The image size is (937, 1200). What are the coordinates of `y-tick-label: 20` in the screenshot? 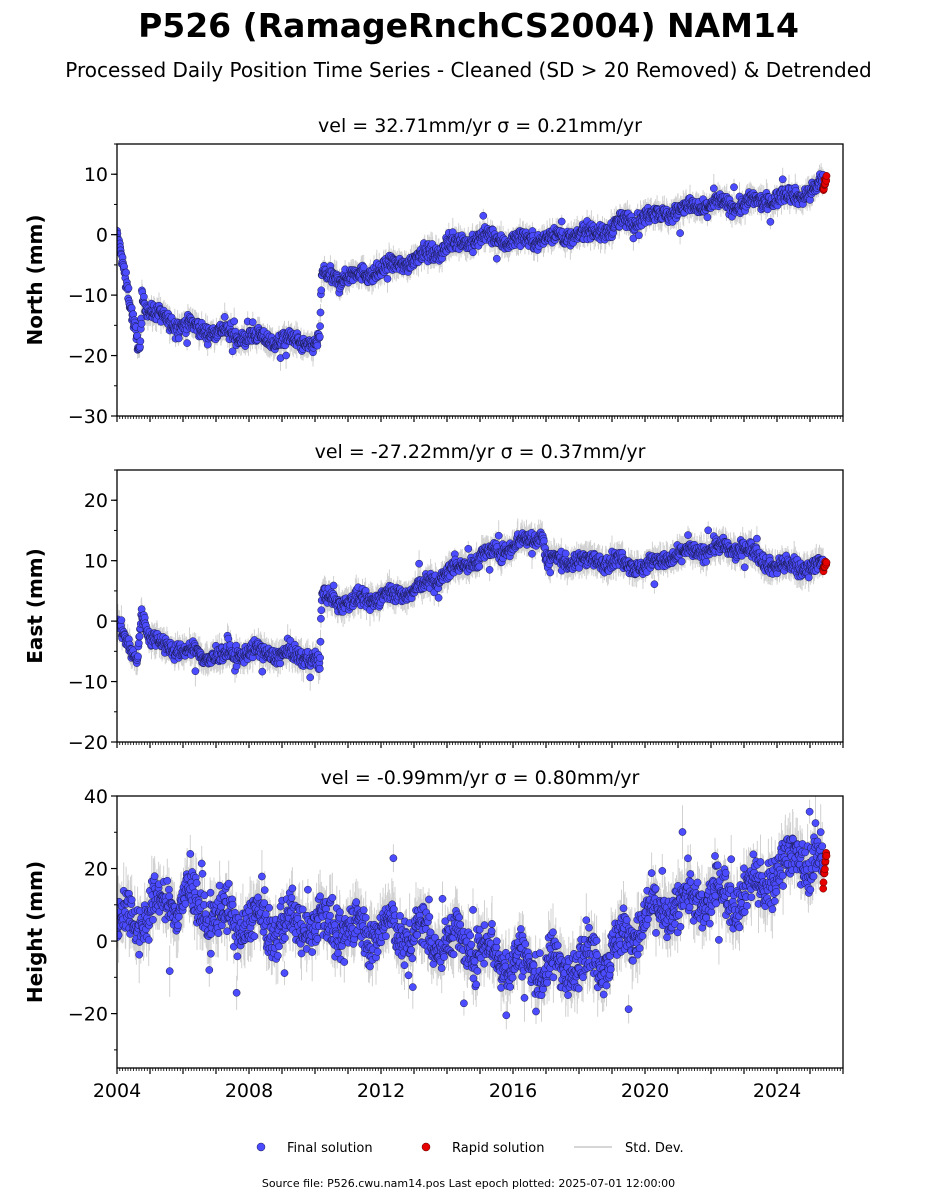 It's located at (96, 501).